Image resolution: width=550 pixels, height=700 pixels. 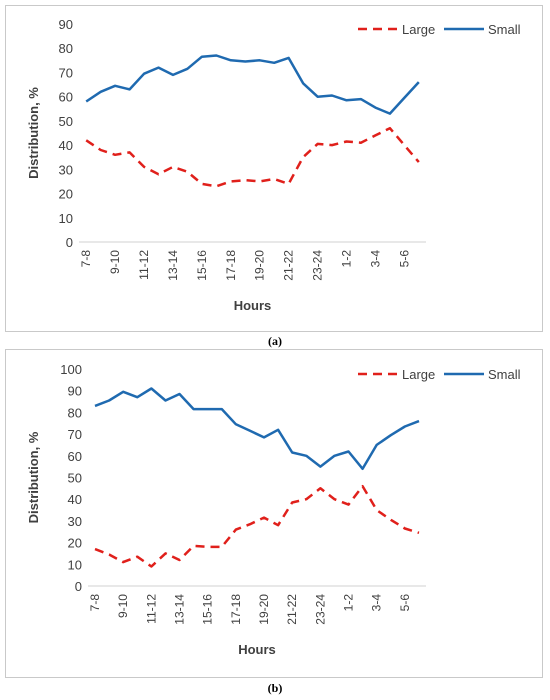 I want to click on caption-b: (b), so click(x=275, y=688).